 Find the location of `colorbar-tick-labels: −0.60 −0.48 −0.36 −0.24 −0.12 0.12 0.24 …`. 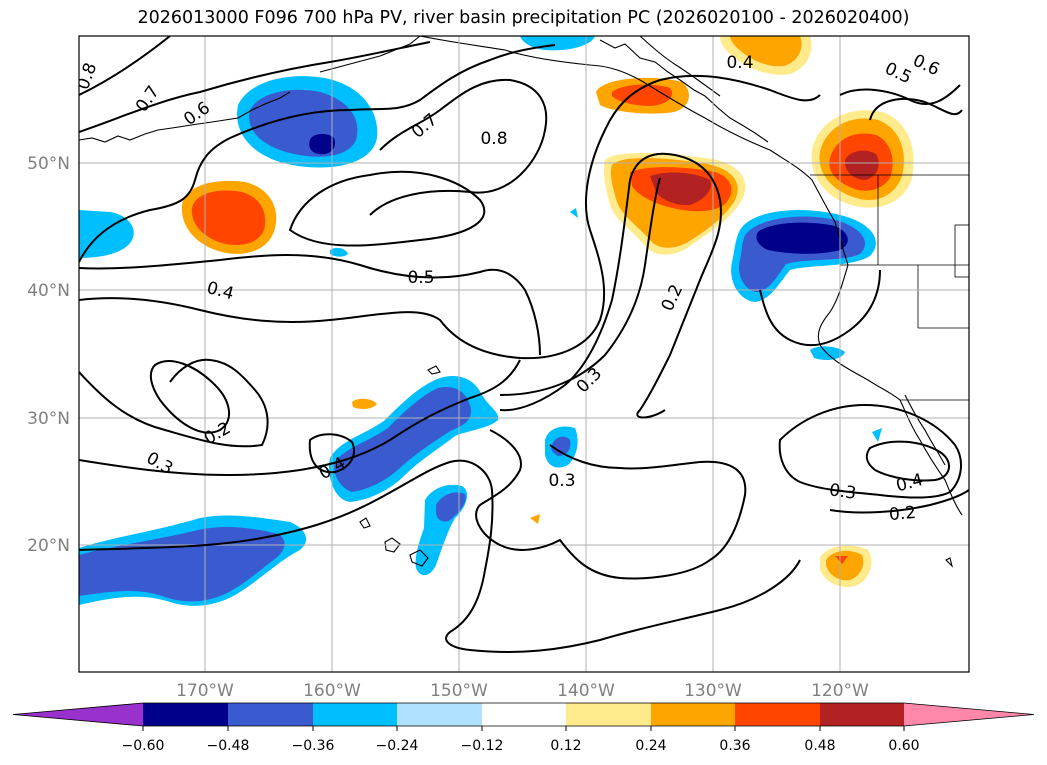

colorbar-tick-labels: −0.60 −0.48 −0.36 −0.24 −0.12 0.12 0.24 … is located at coordinates (521, 746).